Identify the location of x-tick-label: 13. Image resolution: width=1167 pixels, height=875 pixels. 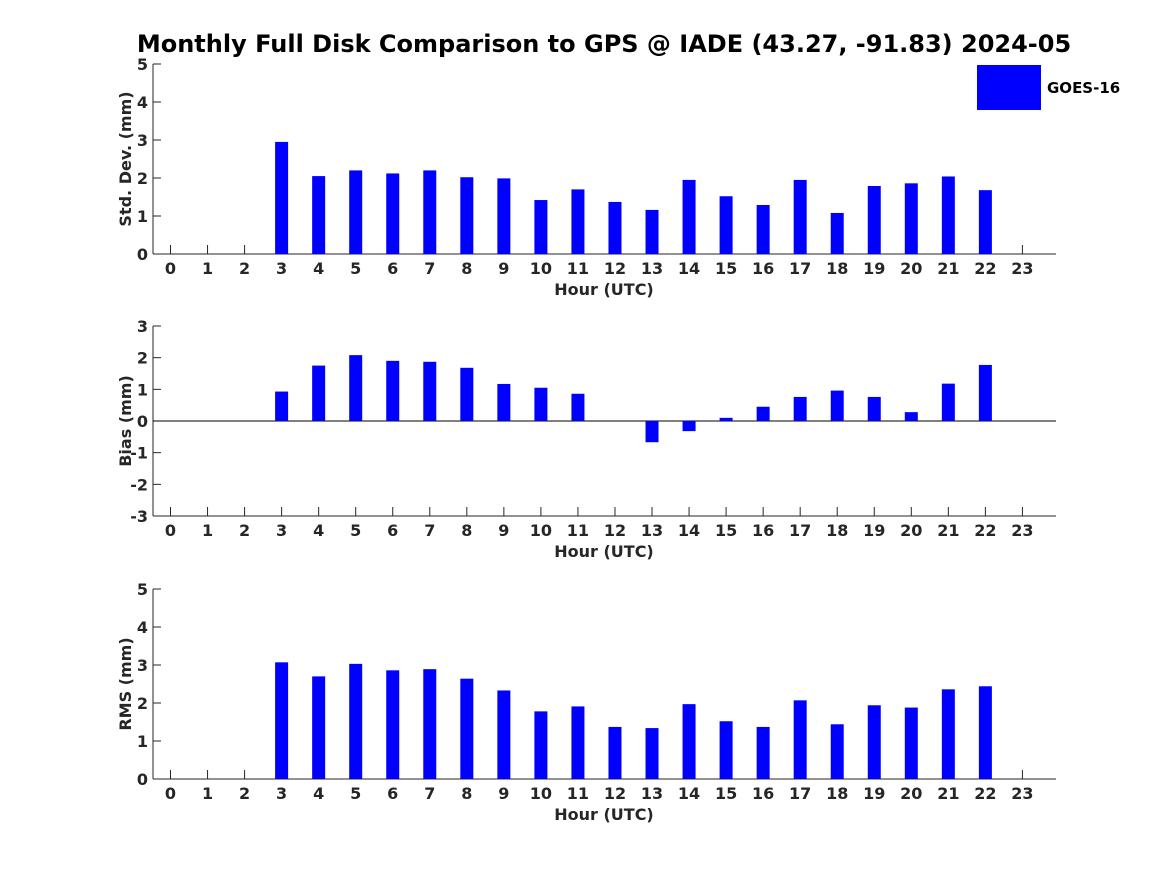
(652, 268).